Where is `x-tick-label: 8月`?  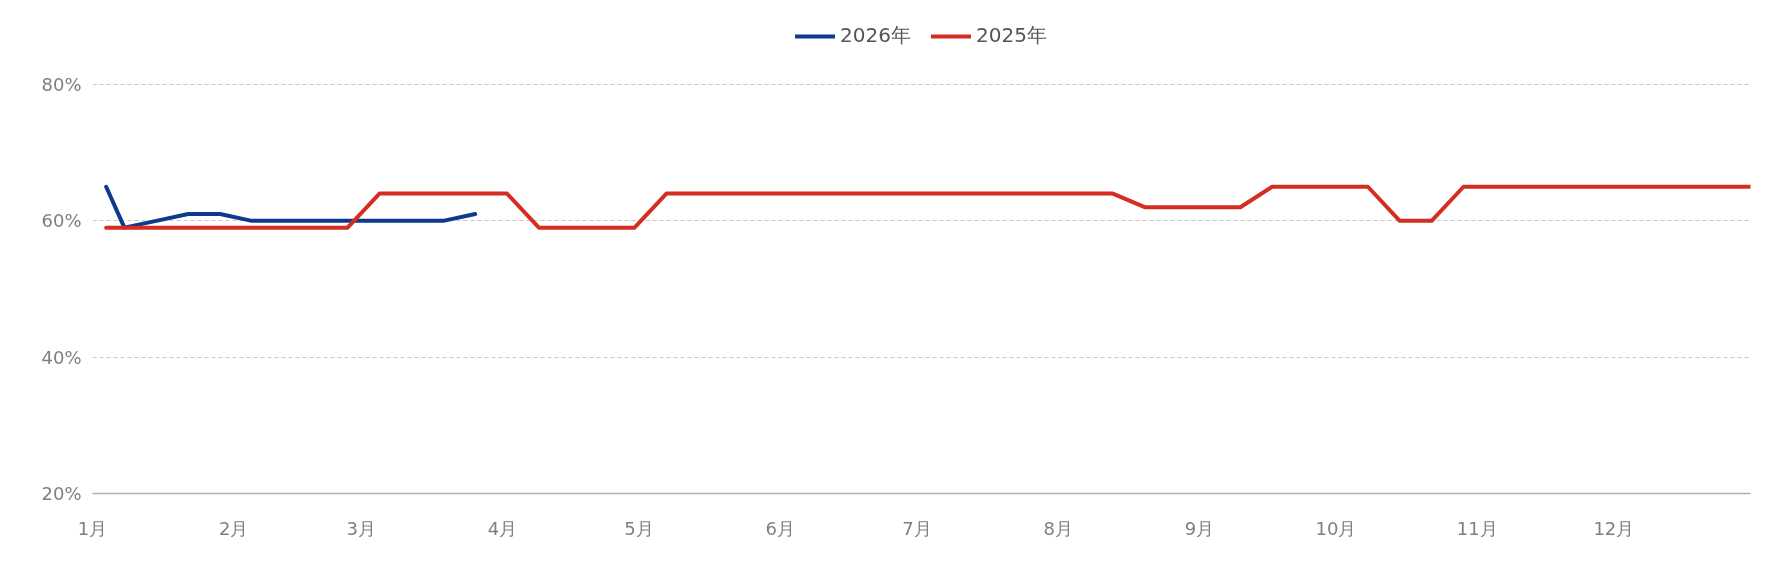 x-tick-label: 8月 is located at coordinates (1058, 528).